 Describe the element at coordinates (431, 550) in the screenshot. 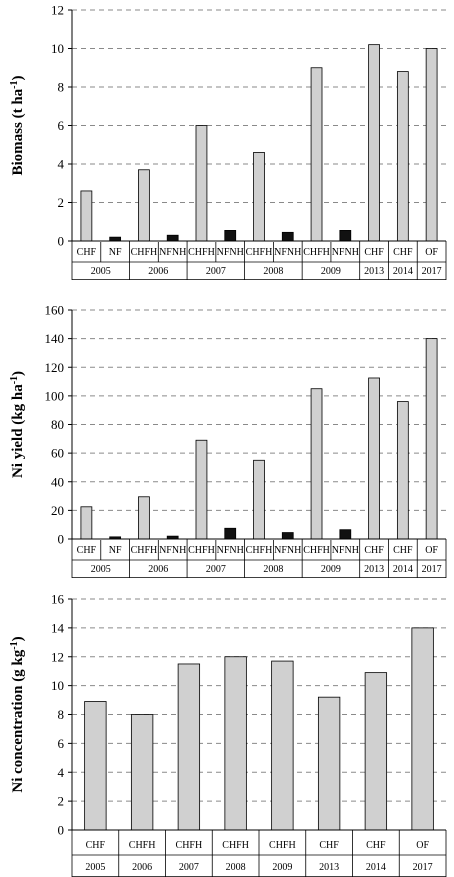

I see `category-label: OF` at that location.